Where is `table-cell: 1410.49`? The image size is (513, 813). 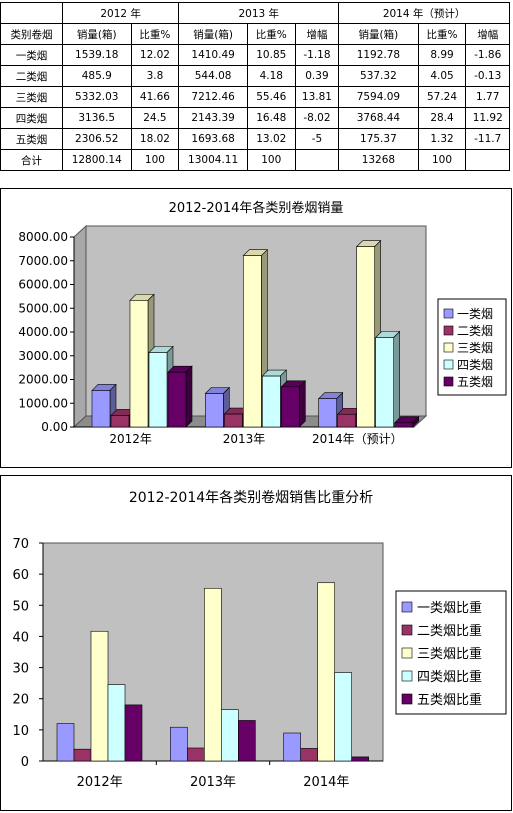 table-cell: 1410.49 is located at coordinates (213, 55).